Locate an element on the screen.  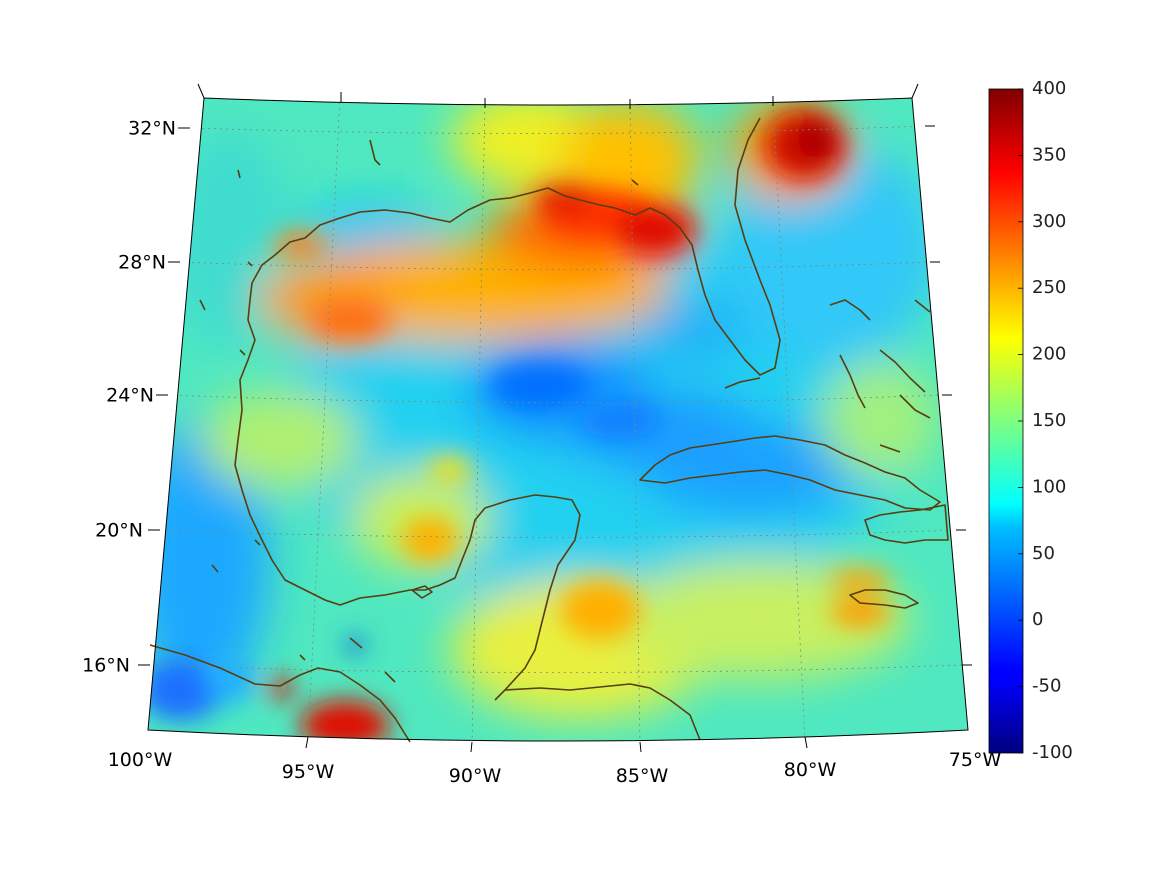
lon-label: 75°W is located at coordinates (975, 760).